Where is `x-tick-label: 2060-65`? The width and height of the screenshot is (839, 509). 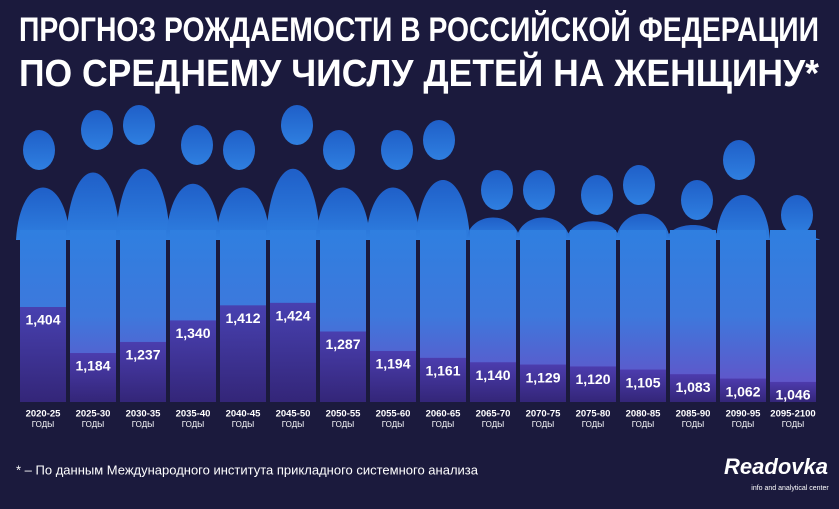 x-tick-label: 2060-65 is located at coordinates (444, 414).